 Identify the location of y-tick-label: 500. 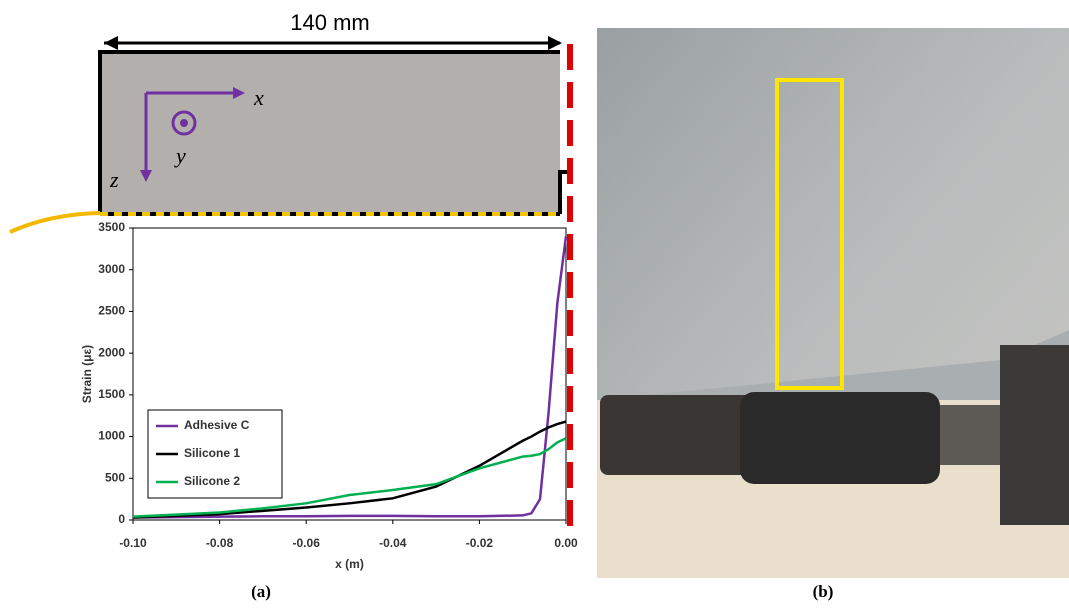
(115, 477).